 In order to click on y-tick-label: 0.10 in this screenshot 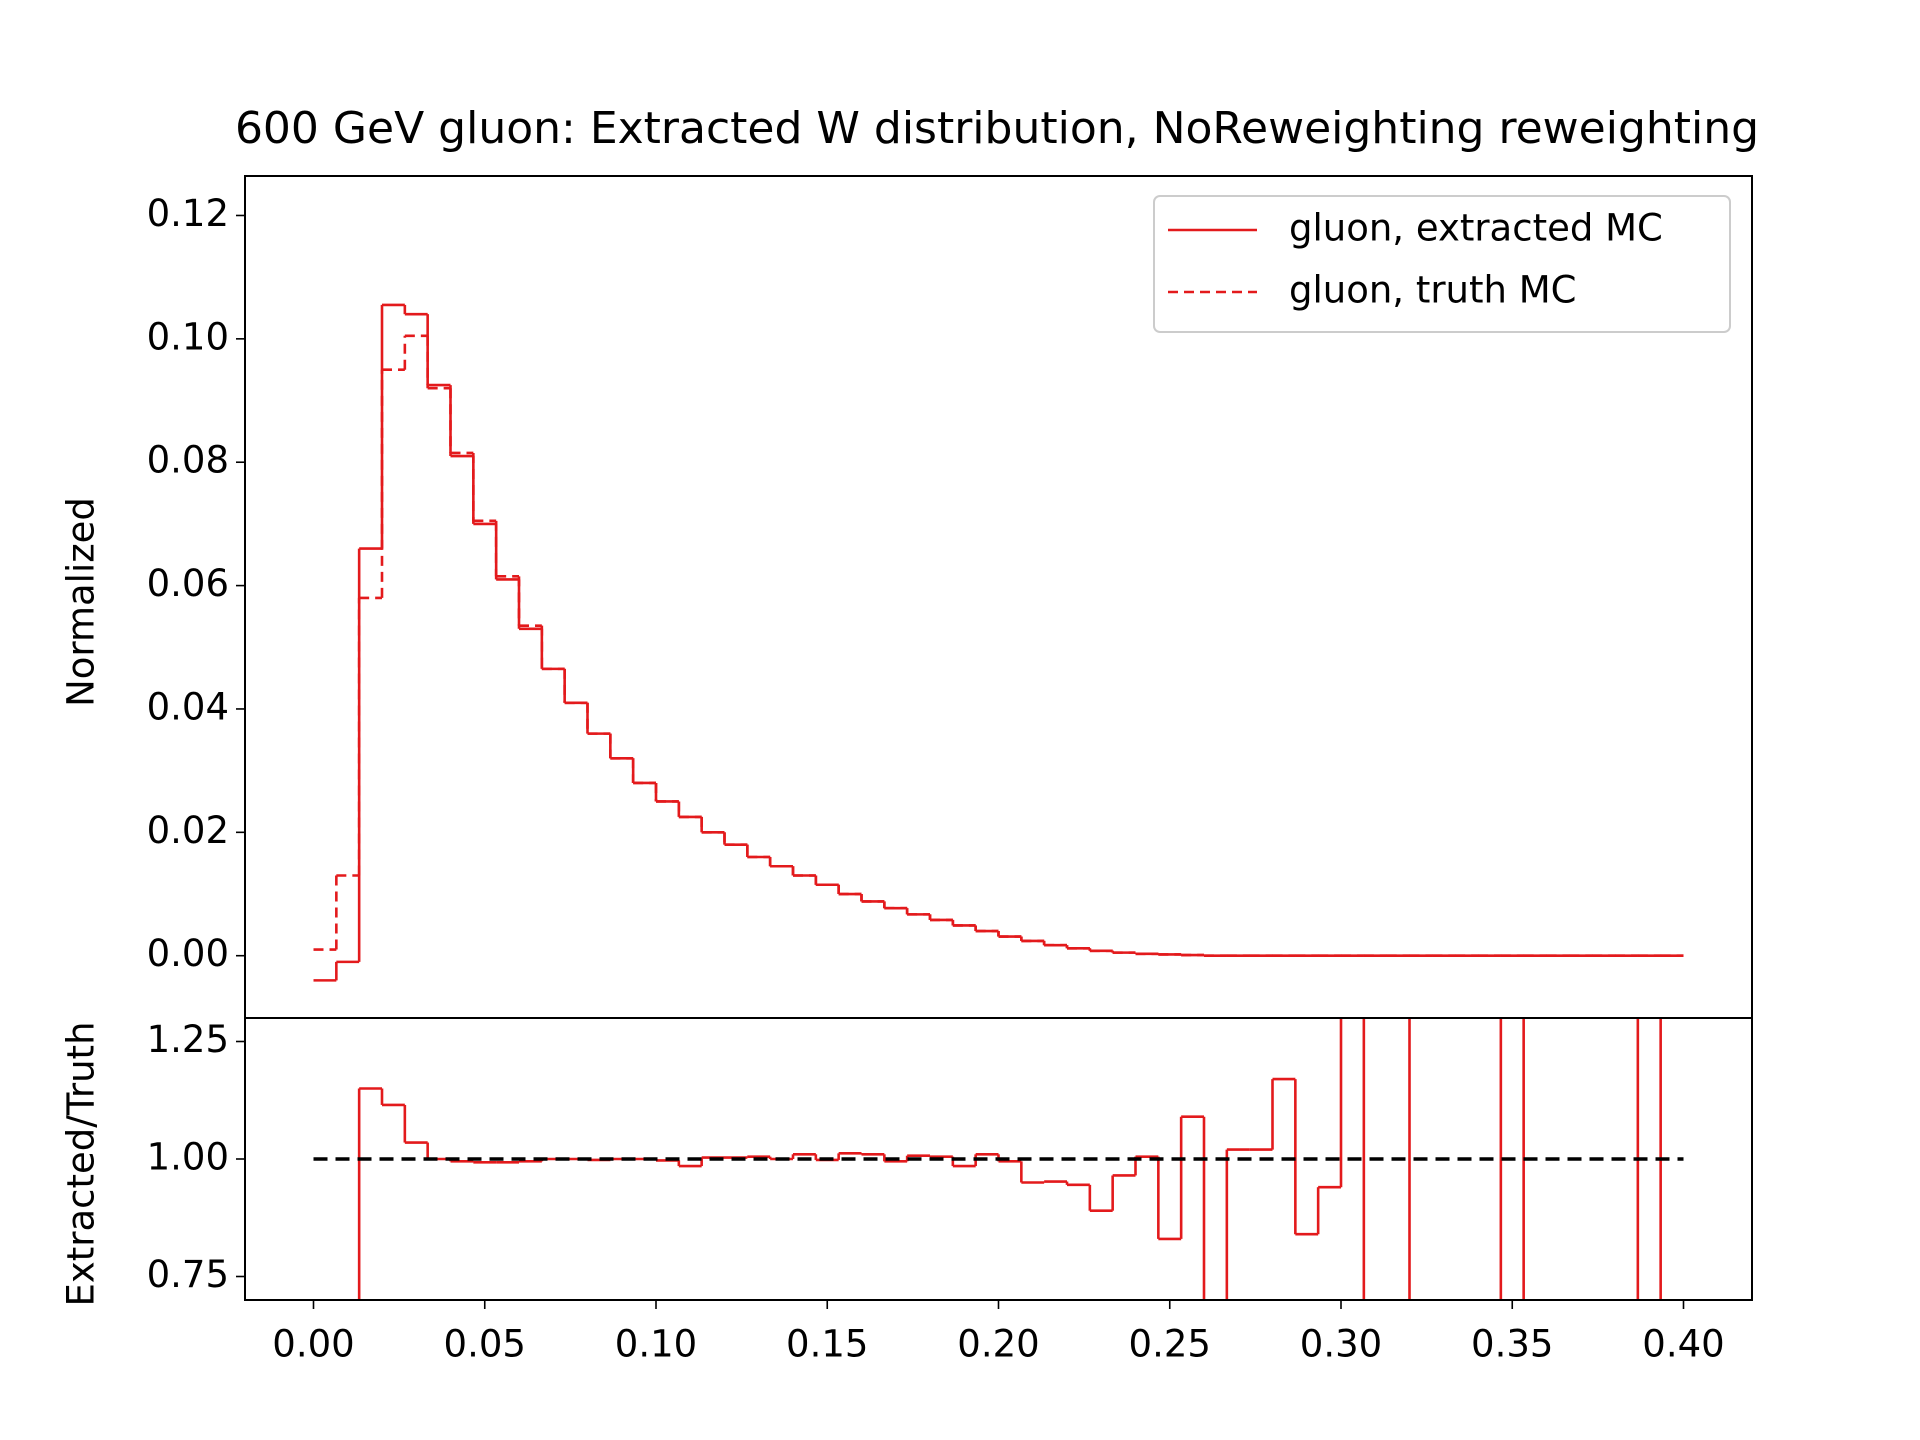, I will do `click(188, 336)`.